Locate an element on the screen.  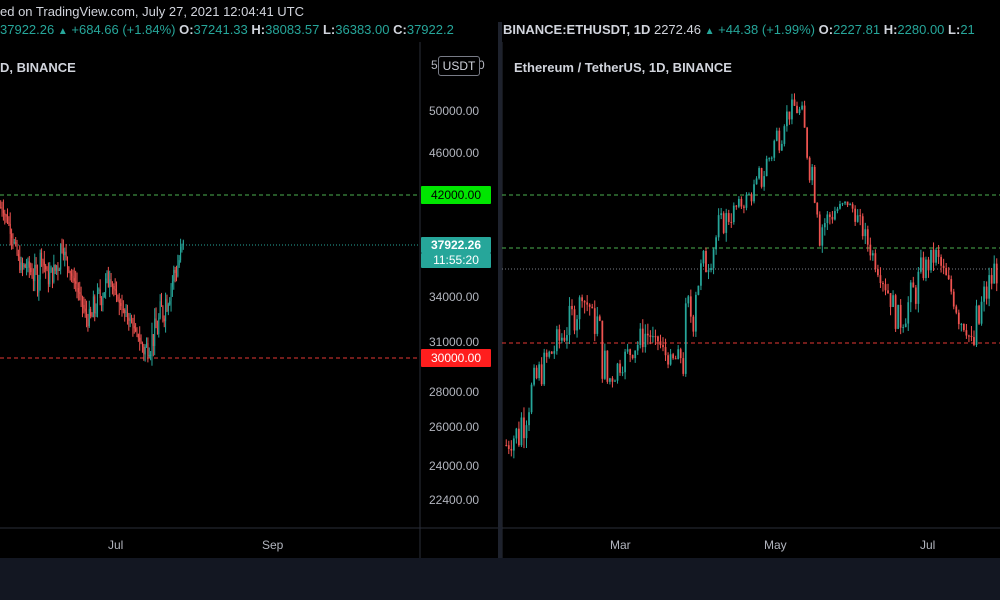
btc-h-label: H: is located at coordinates (258, 29).